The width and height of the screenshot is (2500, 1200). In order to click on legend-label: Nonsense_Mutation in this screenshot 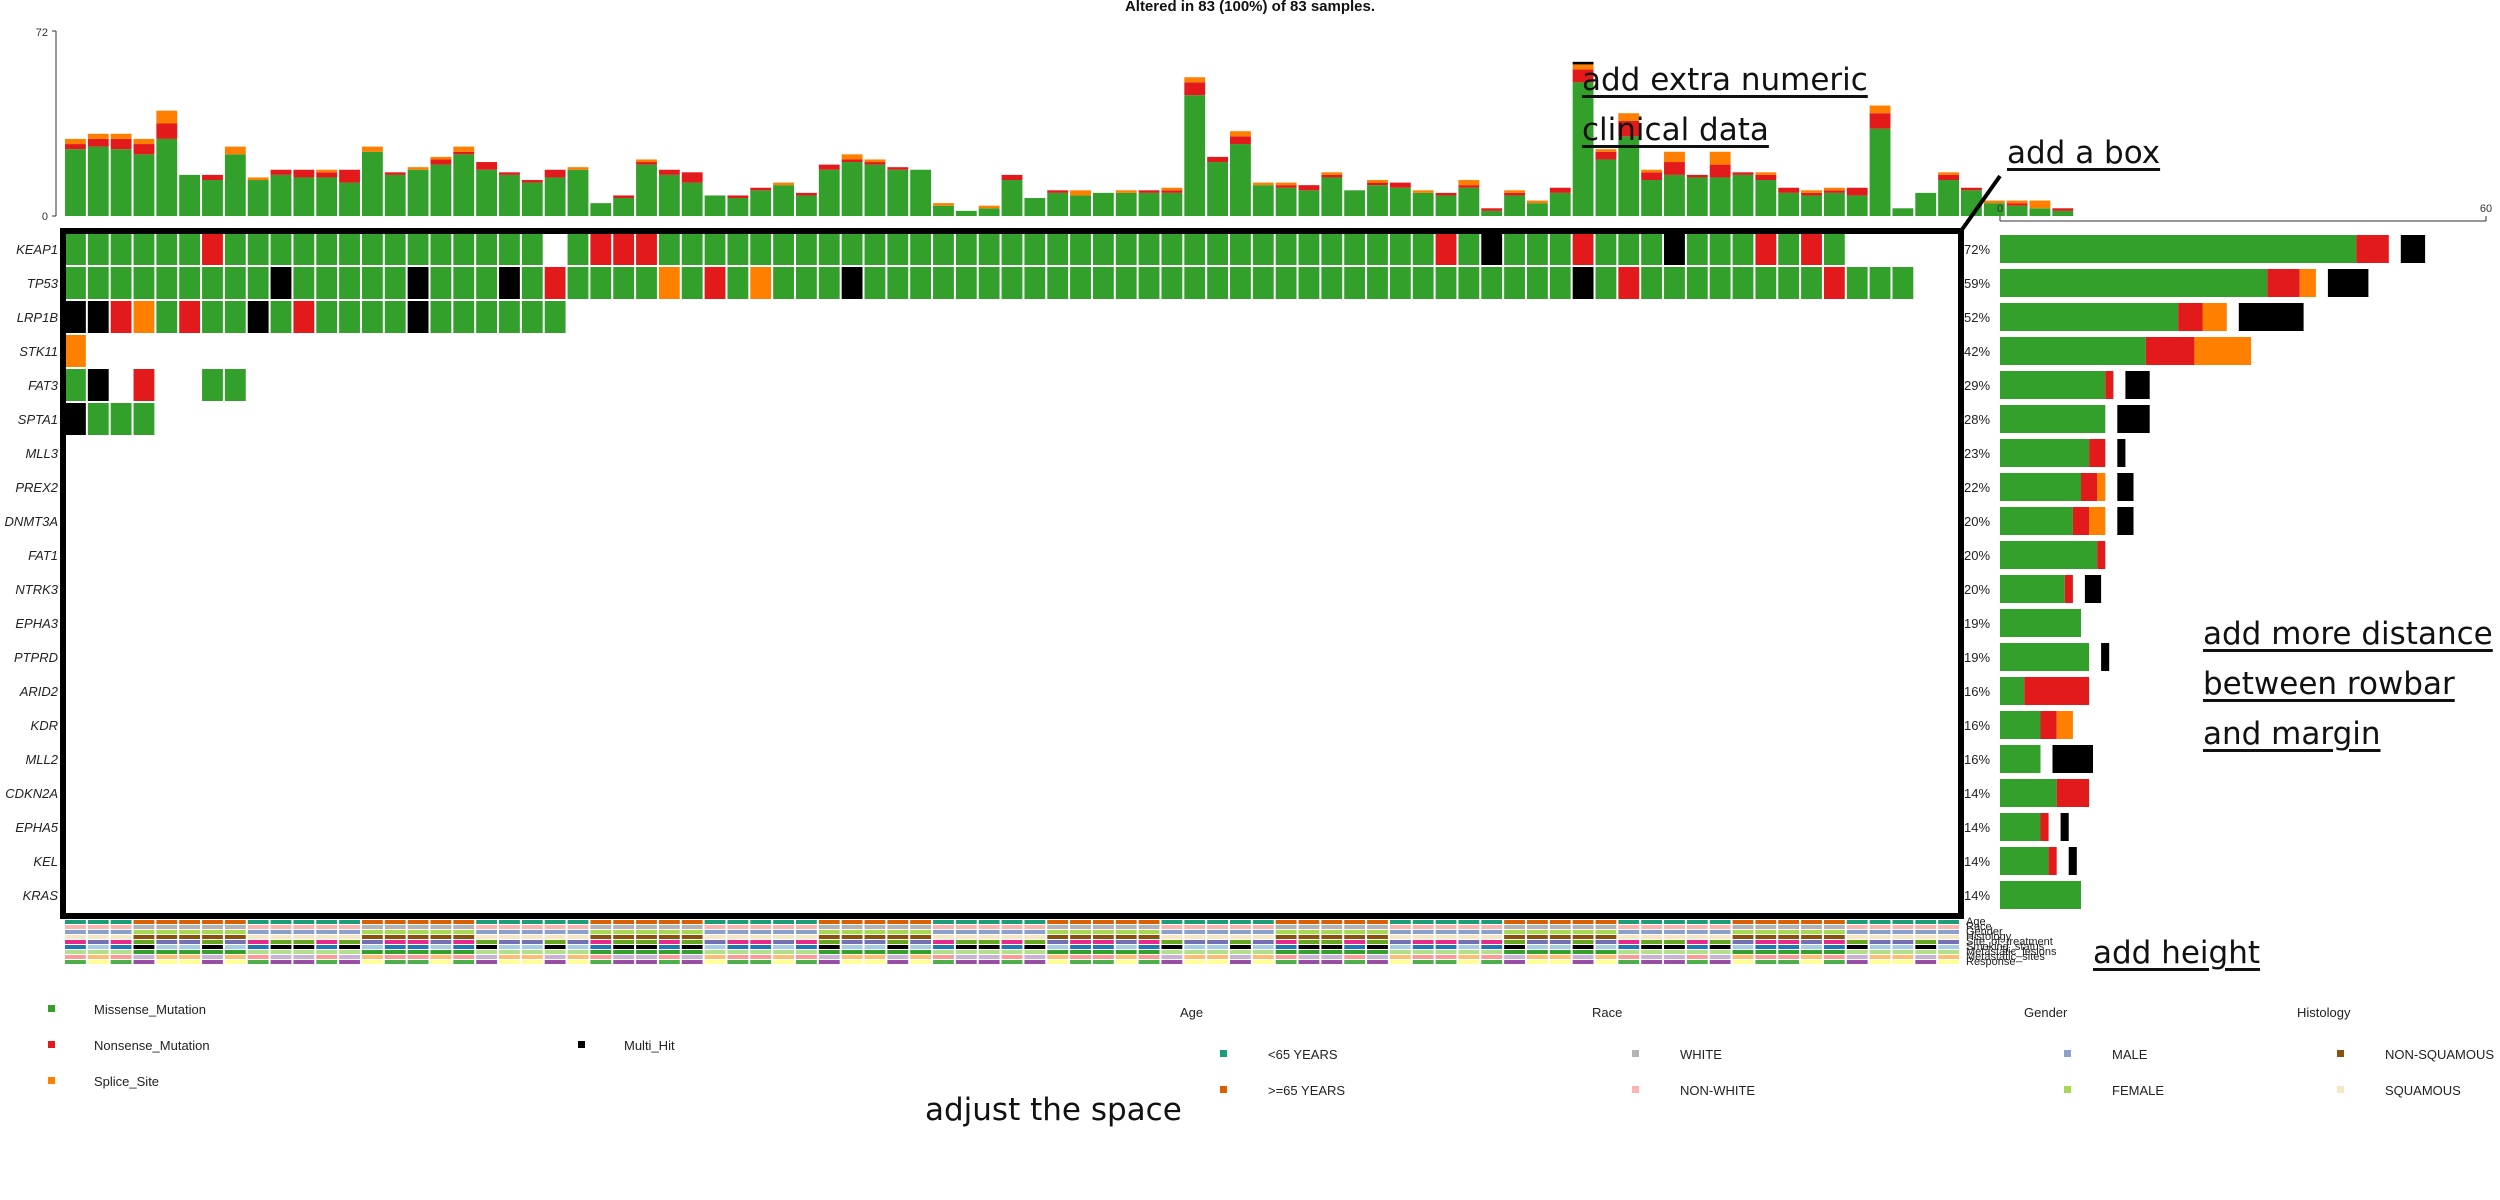, I will do `click(152, 1045)`.